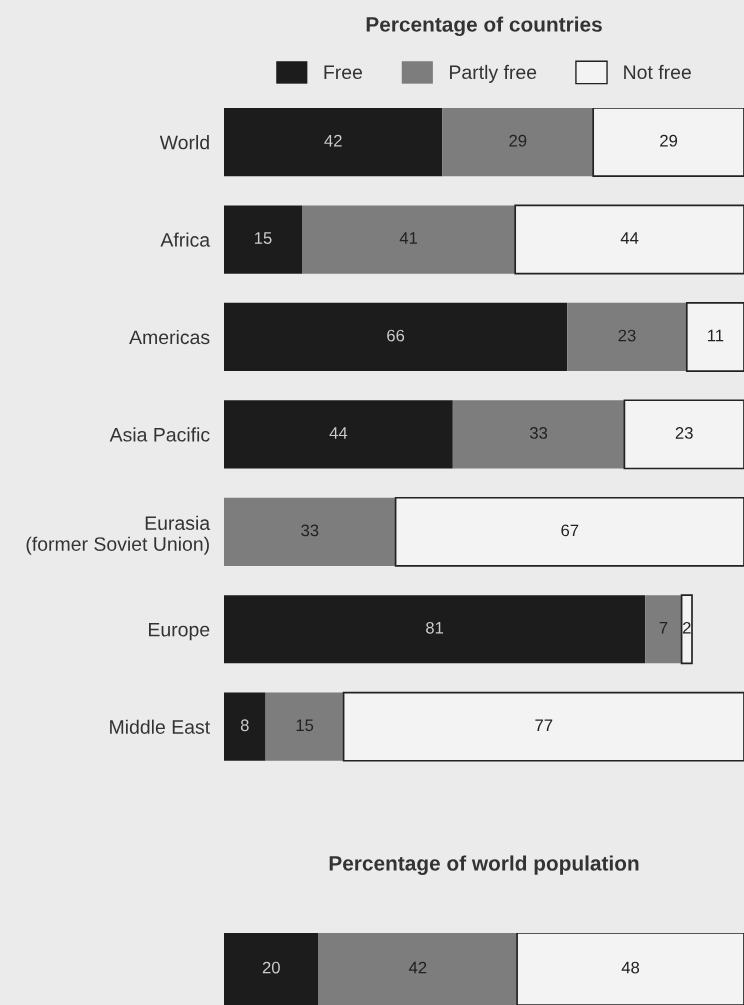 The image size is (744, 1005). I want to click on legend-label: Partly free, so click(493, 73).